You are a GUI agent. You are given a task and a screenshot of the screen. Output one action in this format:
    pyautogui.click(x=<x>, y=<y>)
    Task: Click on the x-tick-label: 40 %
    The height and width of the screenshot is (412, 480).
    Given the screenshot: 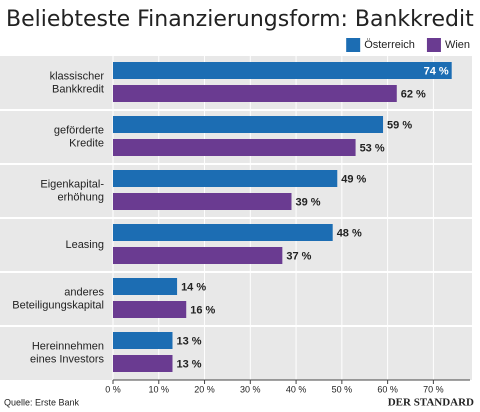 What is the action you would take?
    pyautogui.click(x=296, y=389)
    